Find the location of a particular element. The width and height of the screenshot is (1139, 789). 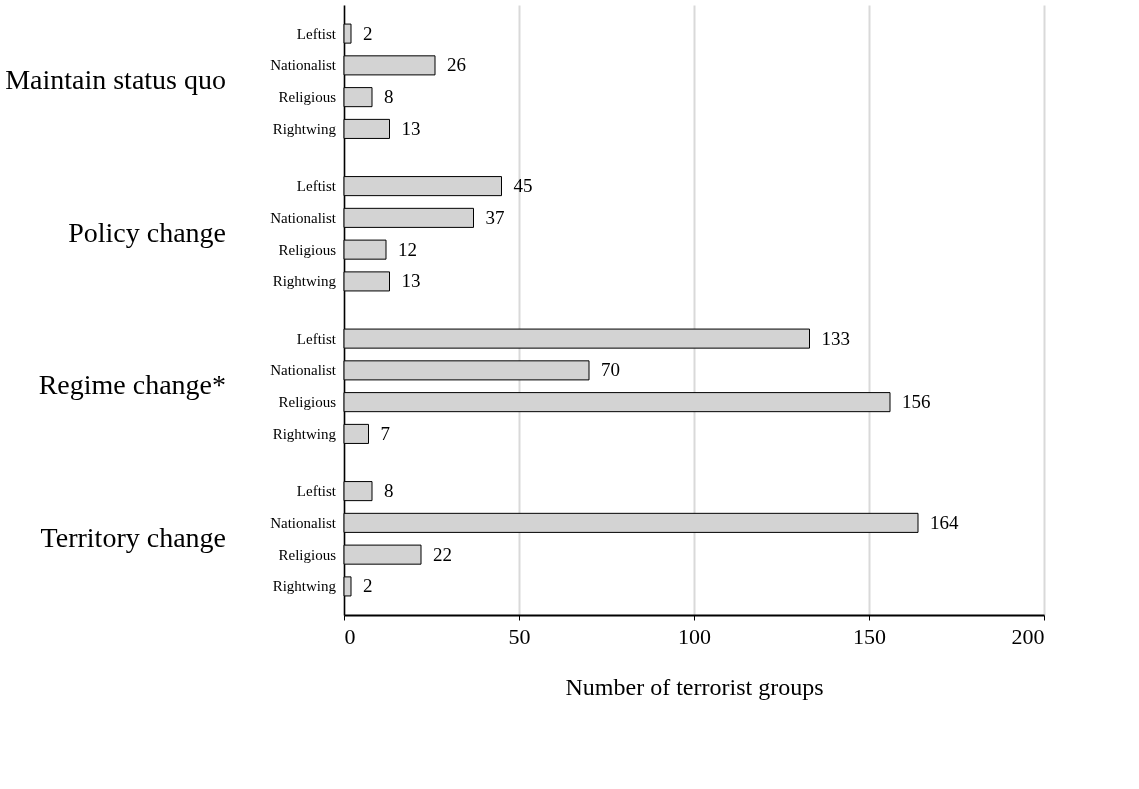

x-tick-label: 200 is located at coordinates (1028, 636).